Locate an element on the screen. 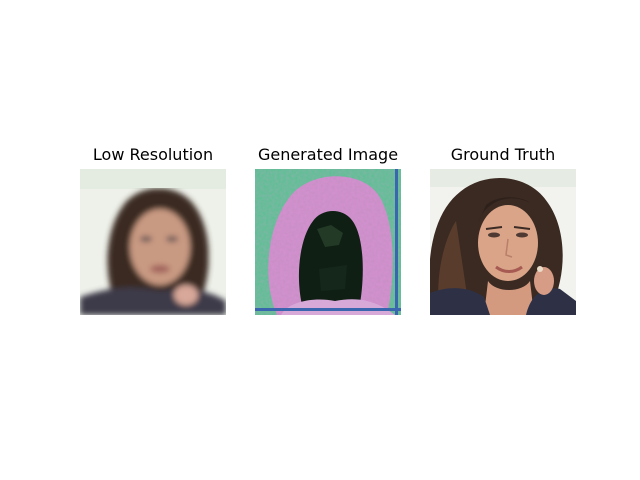 Image resolution: width=640 pixels, height=480 pixels. ground-truth-title: Ground Truth is located at coordinates (503, 154).